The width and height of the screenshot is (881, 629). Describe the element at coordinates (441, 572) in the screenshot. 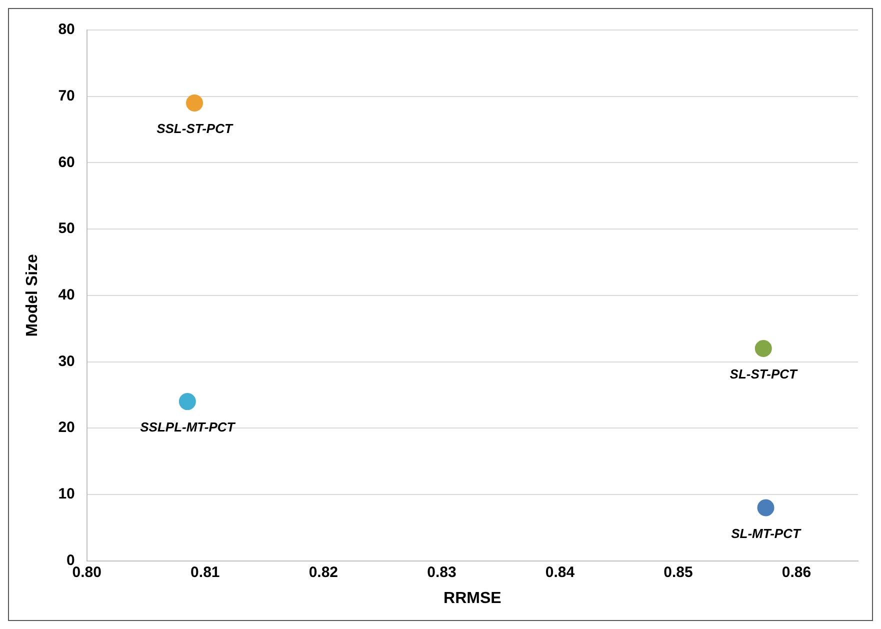

I see `x-tick-label: 0.83` at that location.